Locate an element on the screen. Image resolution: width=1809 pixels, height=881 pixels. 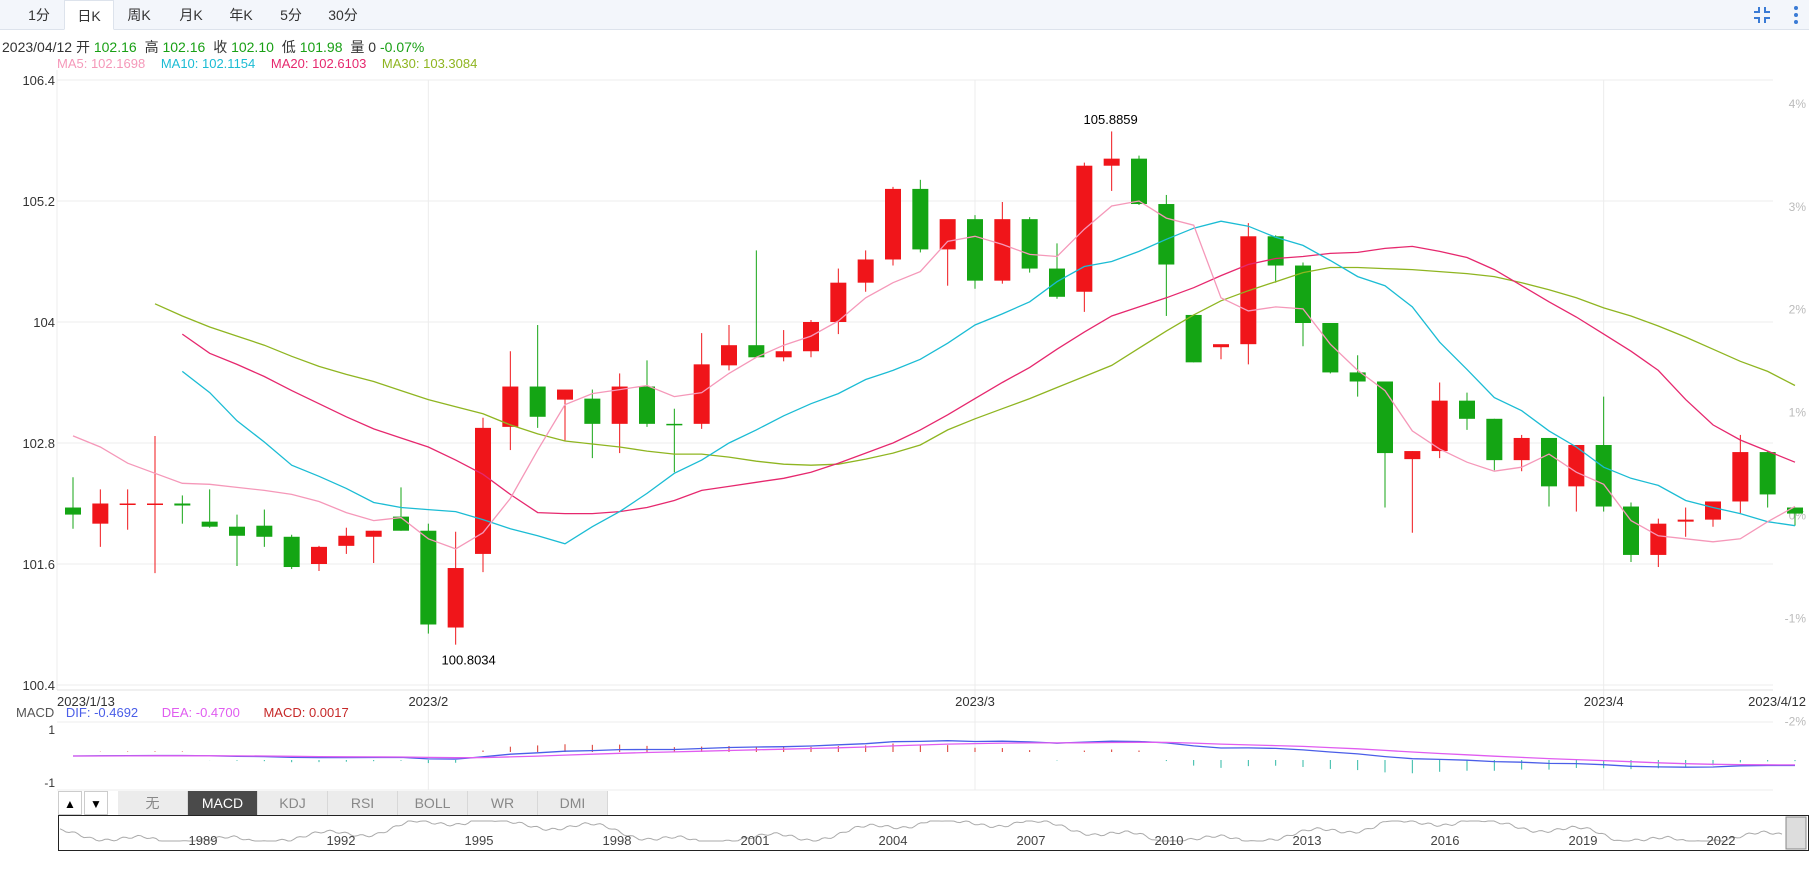
ma30-legend: MA30: 103.3084 is located at coordinates (429, 63).